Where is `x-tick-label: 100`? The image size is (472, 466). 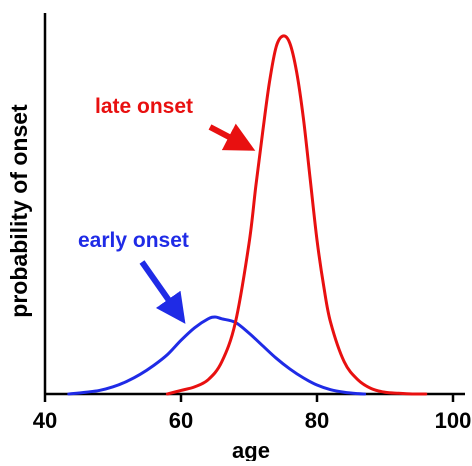
x-tick-label: 100 is located at coordinates (453, 420).